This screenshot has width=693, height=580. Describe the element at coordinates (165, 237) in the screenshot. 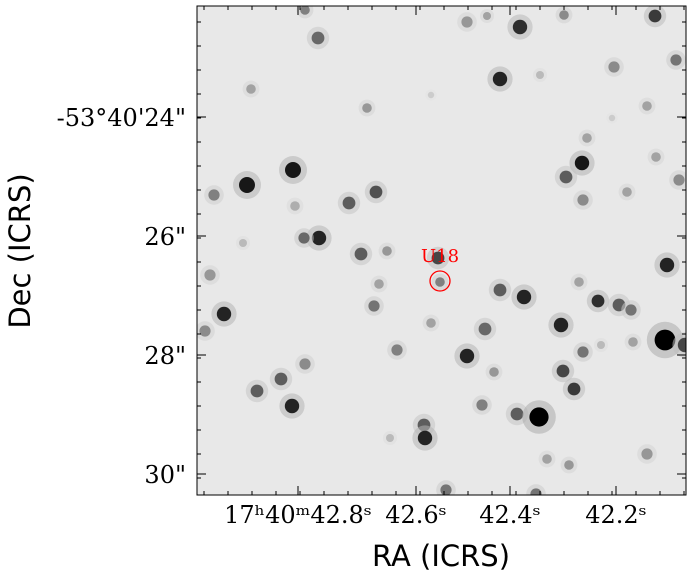

I see `y-tick-label: 26"` at that location.